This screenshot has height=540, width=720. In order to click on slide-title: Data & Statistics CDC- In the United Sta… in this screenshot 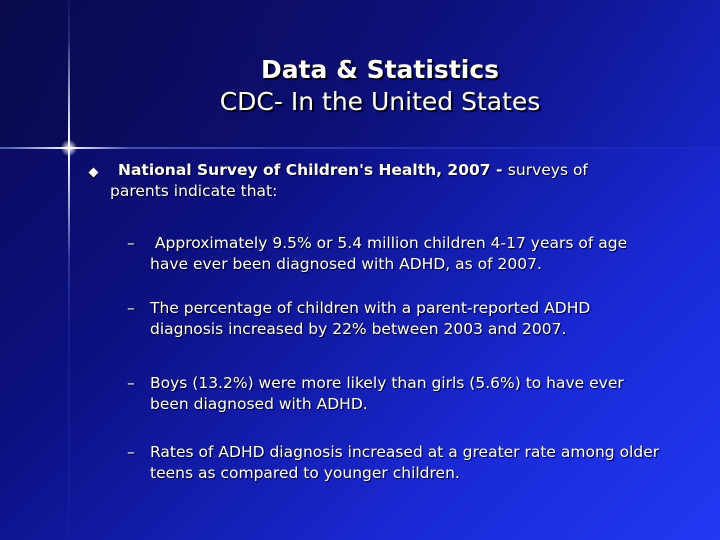, I will do `click(380, 86)`.